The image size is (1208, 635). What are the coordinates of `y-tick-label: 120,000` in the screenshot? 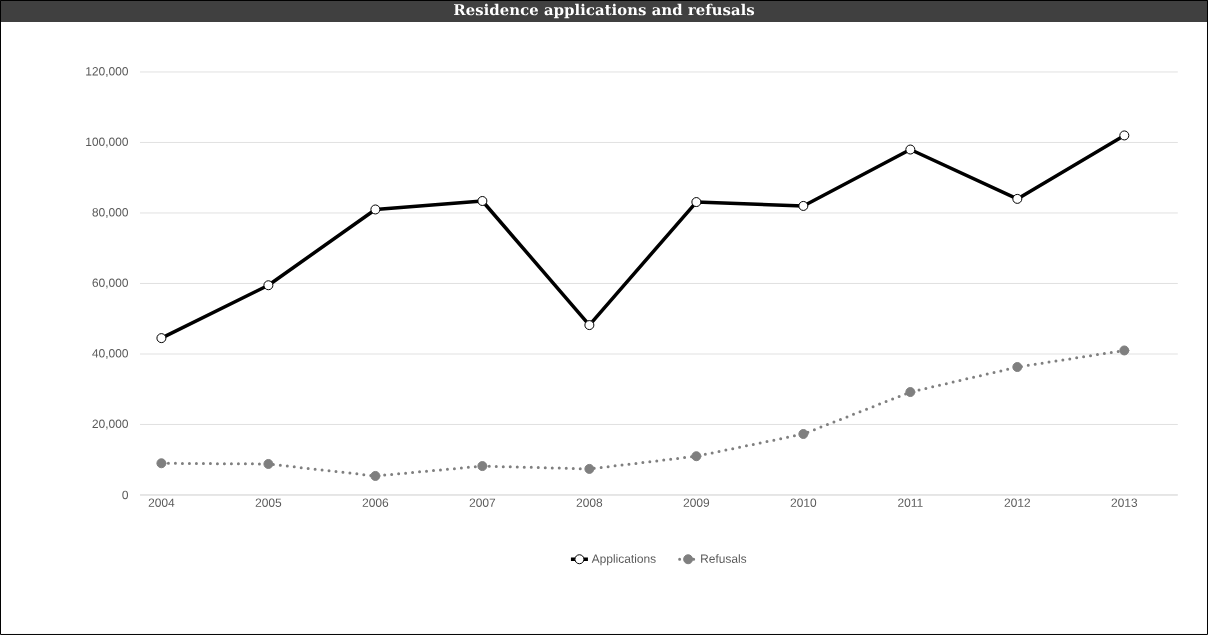 It's located at (107, 72).